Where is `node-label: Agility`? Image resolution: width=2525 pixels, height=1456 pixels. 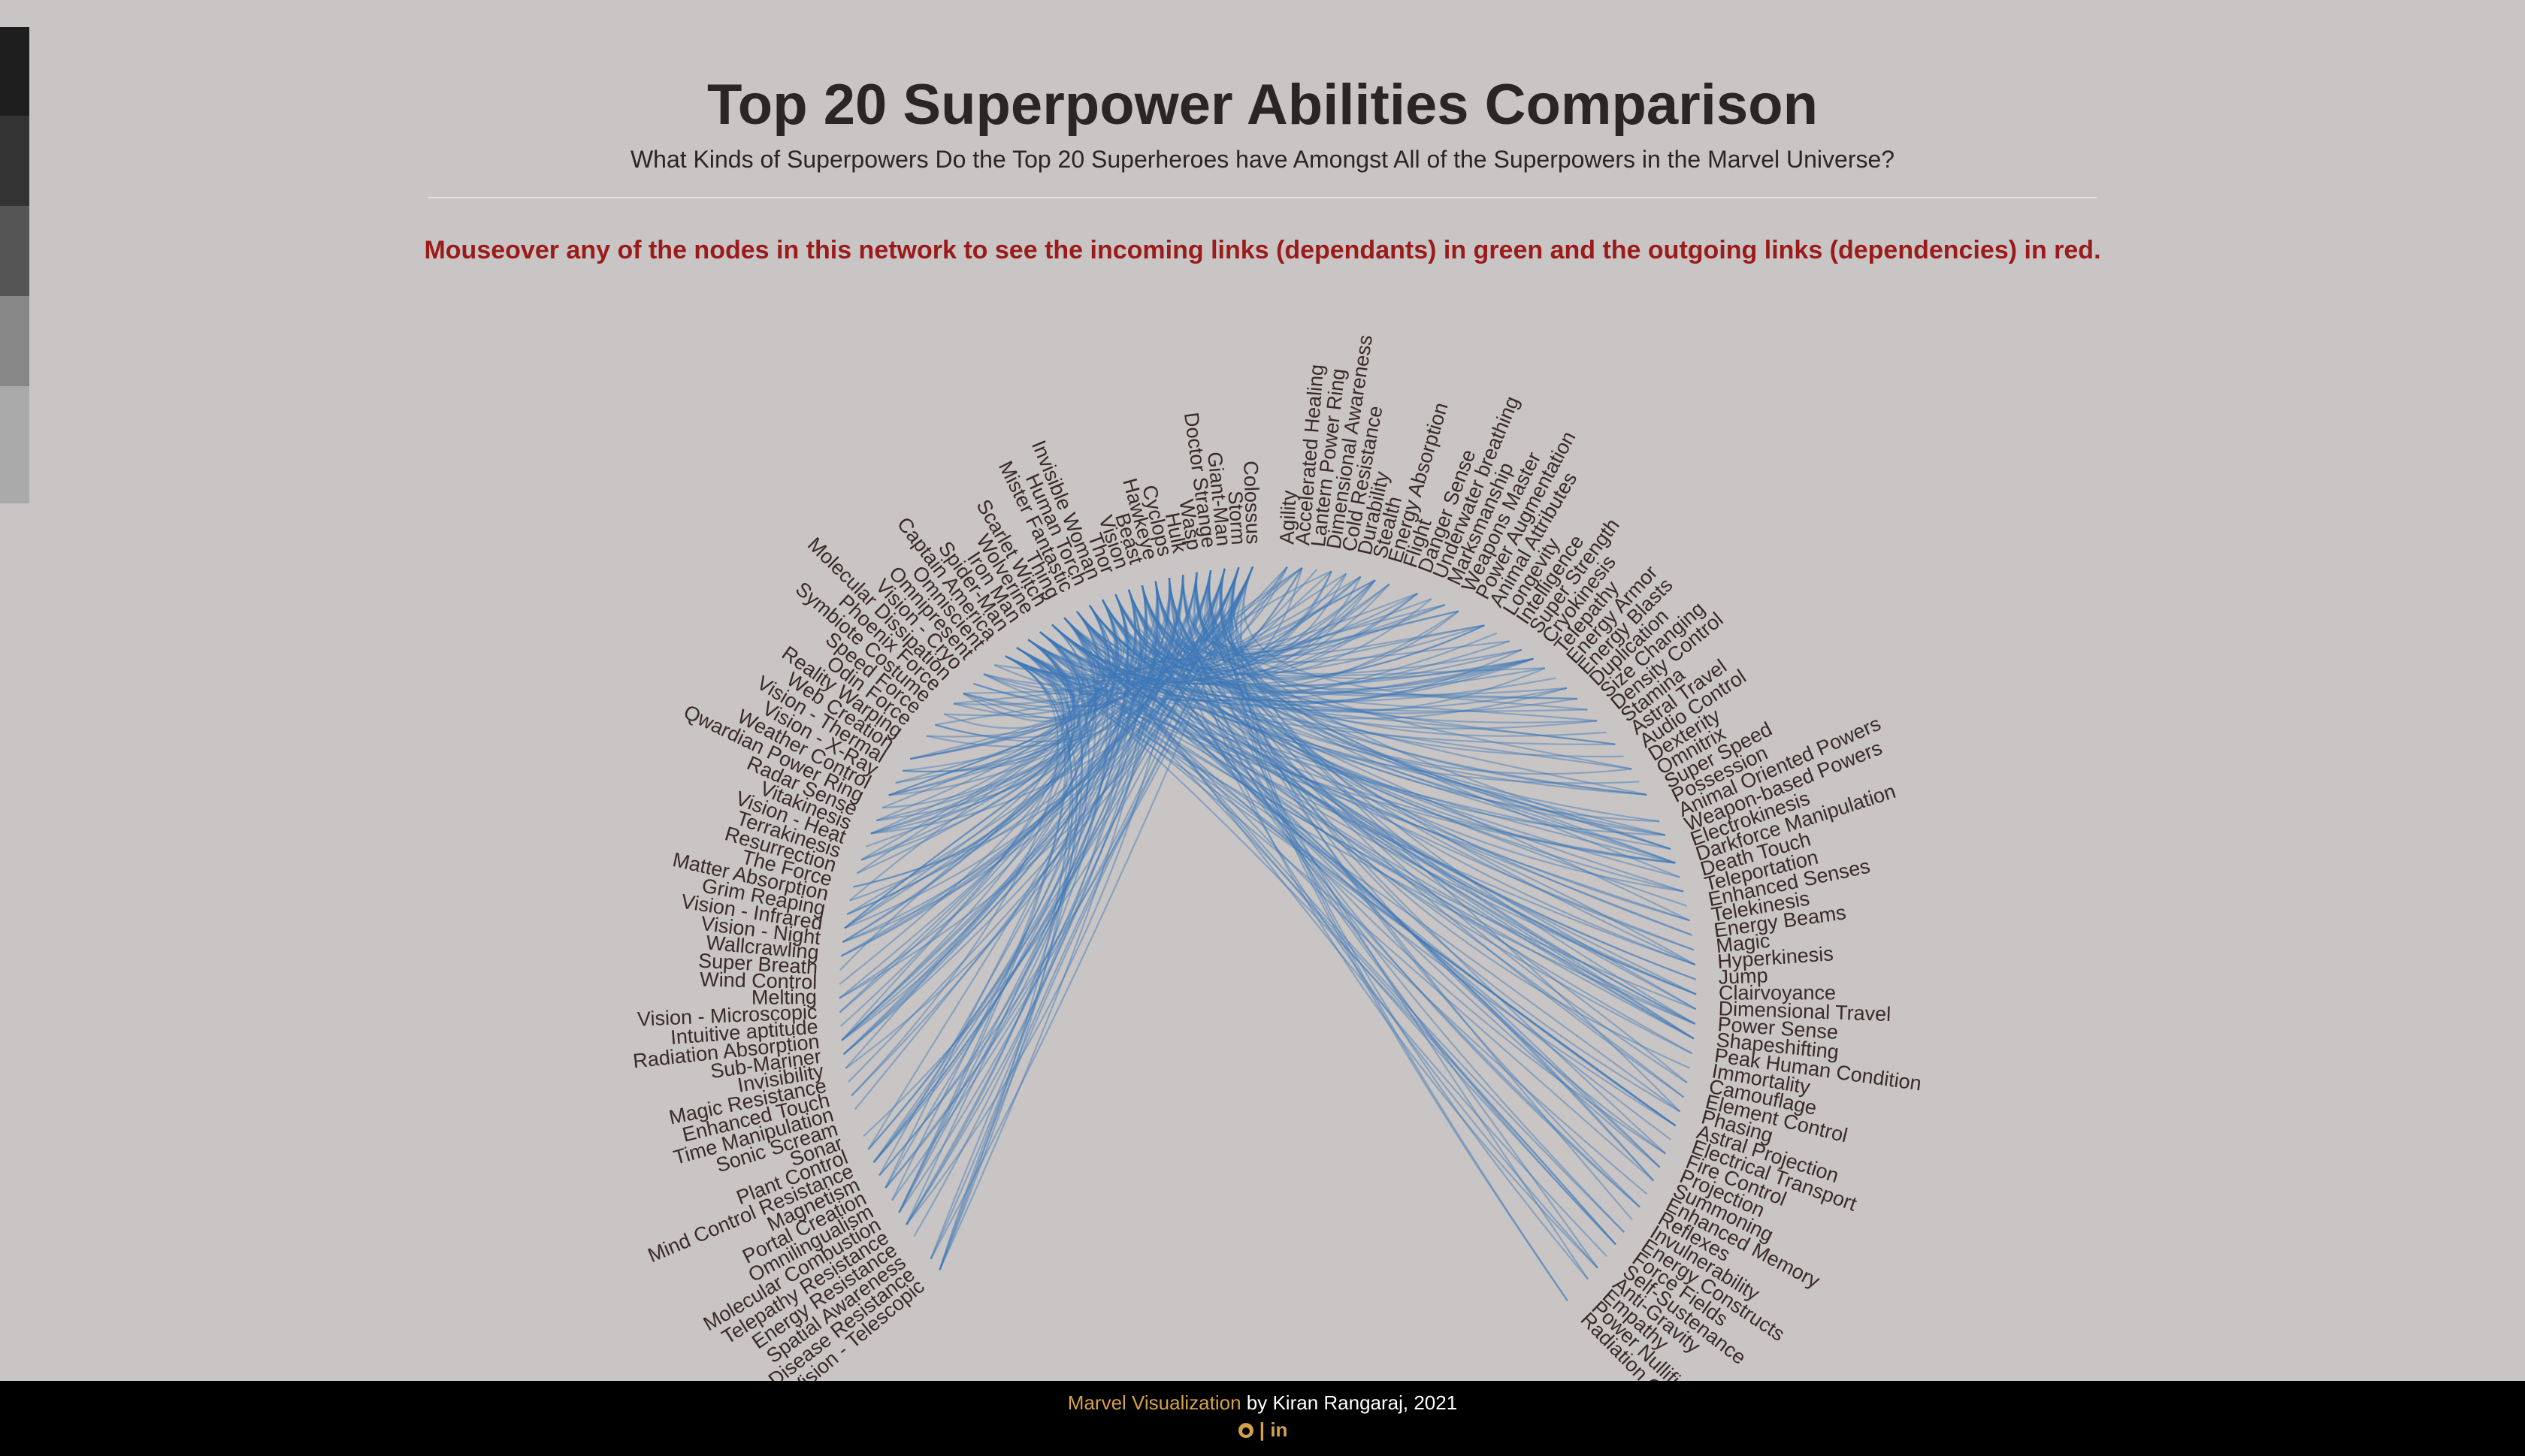 node-label: Agility is located at coordinates (1287, 517).